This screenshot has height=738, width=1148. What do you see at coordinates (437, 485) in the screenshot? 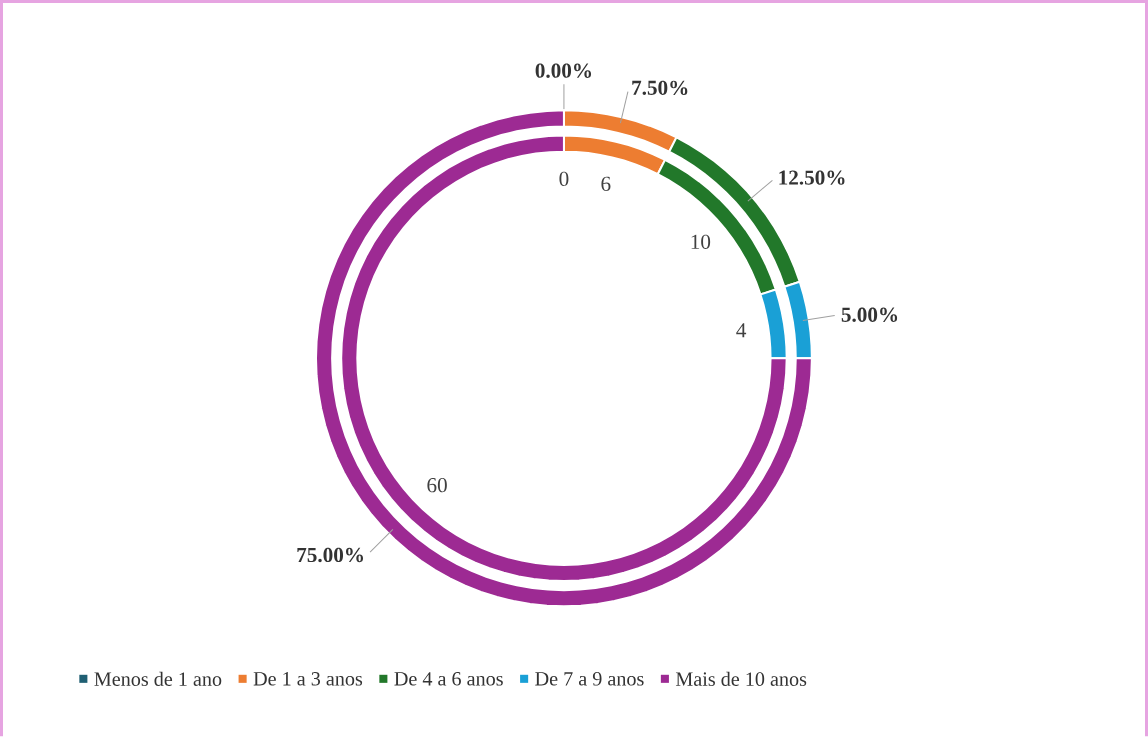
I see `data-label: 60` at bounding box center [437, 485].